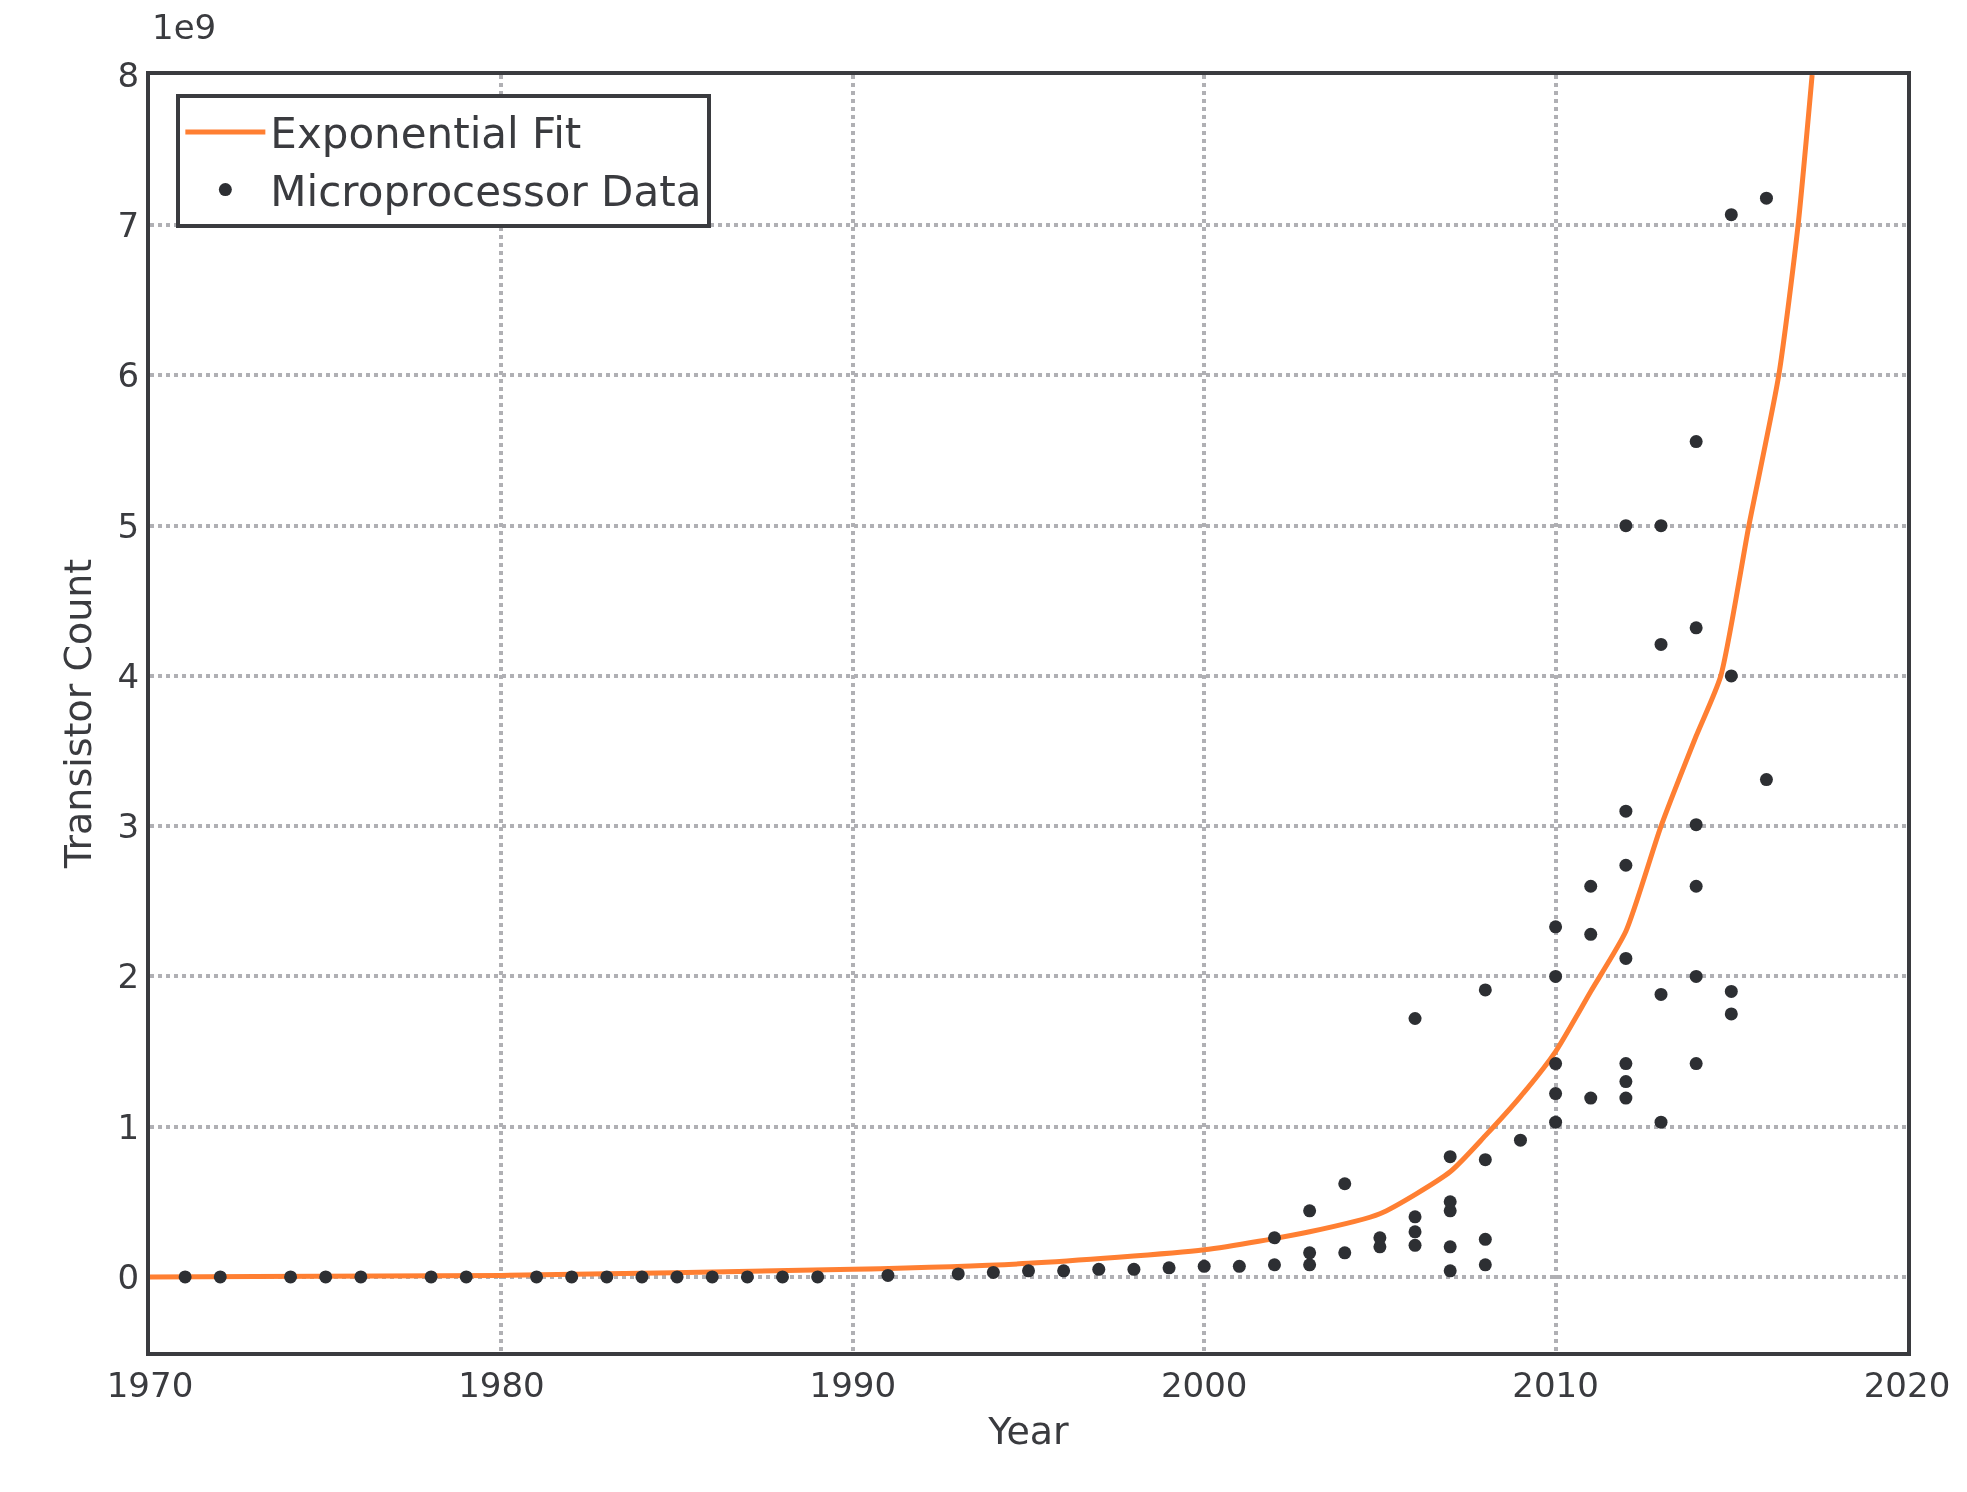 This screenshot has width=1967, height=1492. I want to click on y-tick-label: 5, so click(128, 525).